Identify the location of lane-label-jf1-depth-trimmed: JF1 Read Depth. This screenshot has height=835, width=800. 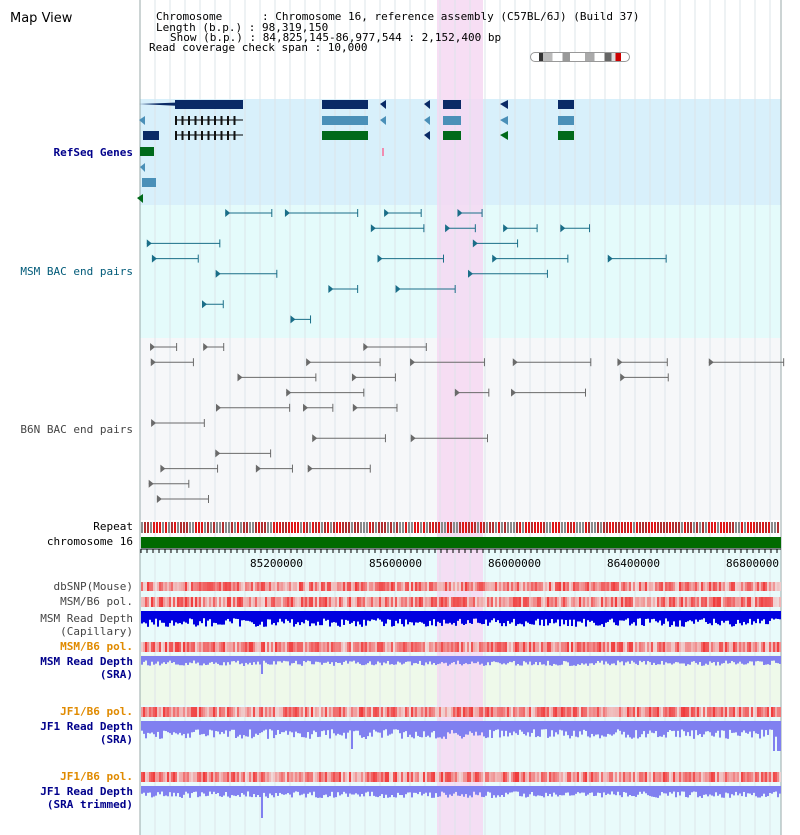
(86, 791).